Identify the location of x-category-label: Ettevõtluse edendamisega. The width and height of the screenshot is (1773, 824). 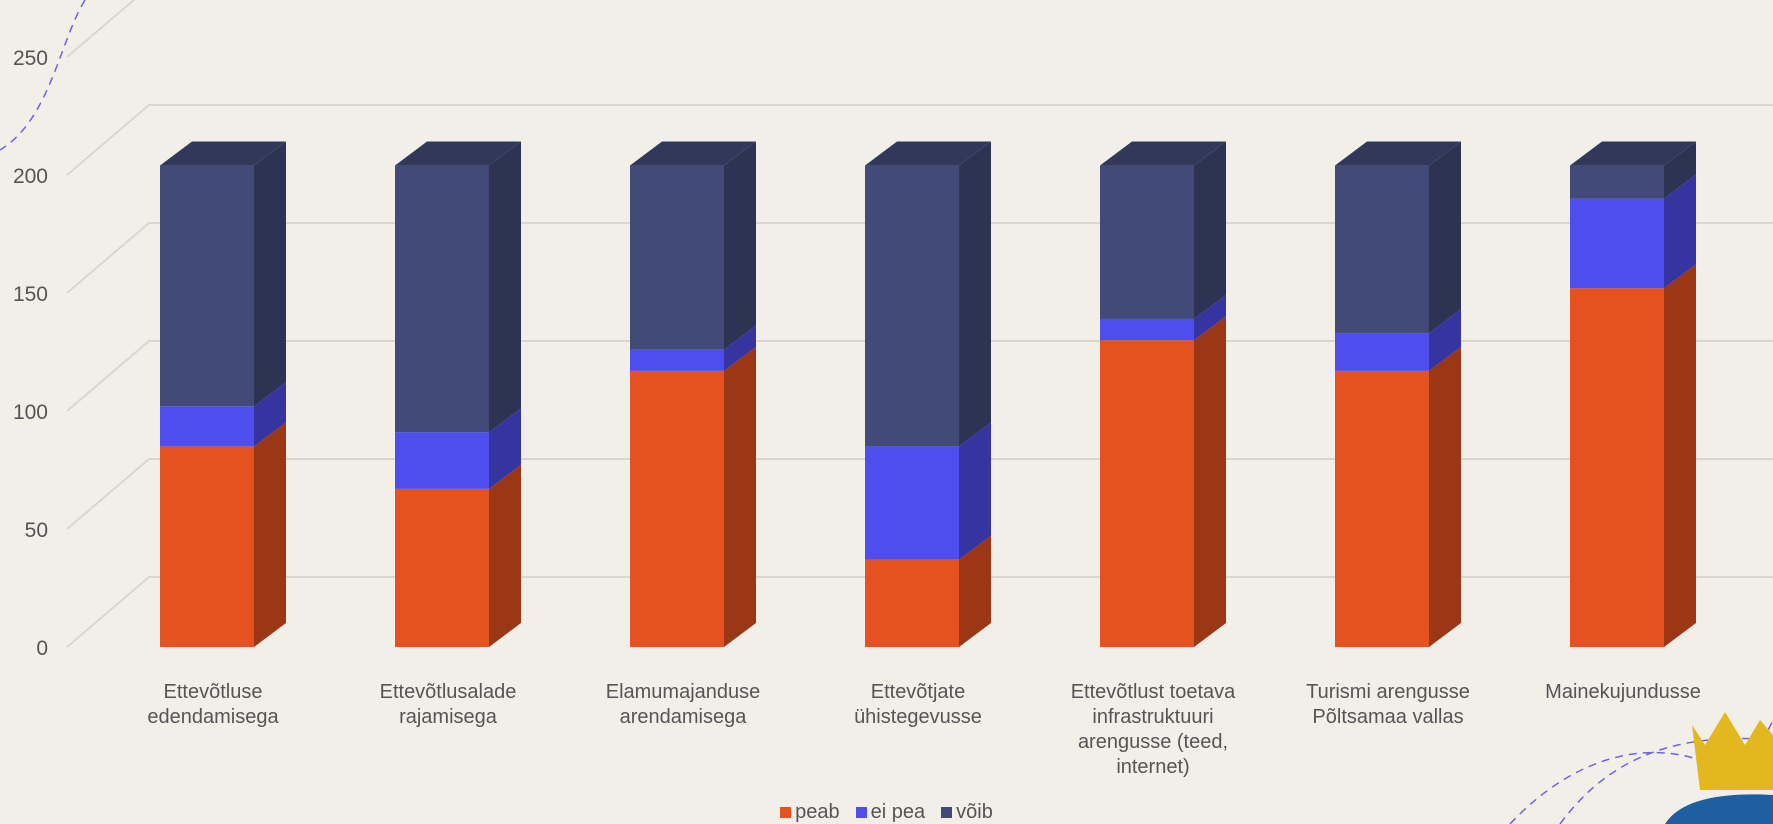
(213, 704).